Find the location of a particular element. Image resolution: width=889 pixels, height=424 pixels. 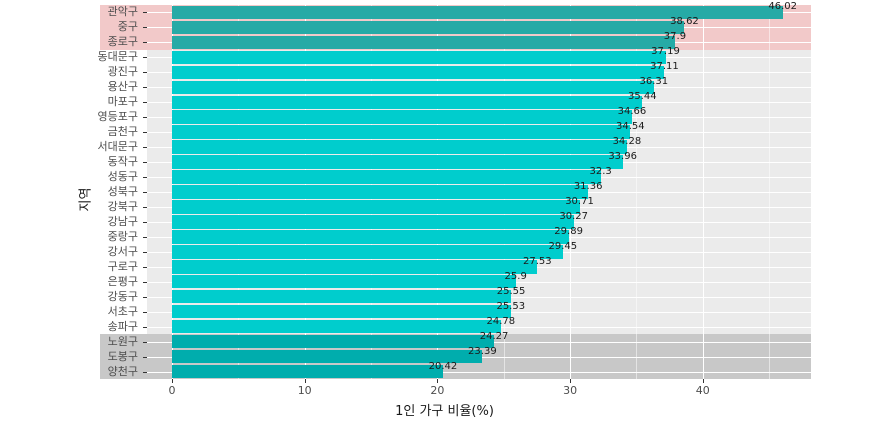

y-tick-label: 서초구 is located at coordinates (122, 311).